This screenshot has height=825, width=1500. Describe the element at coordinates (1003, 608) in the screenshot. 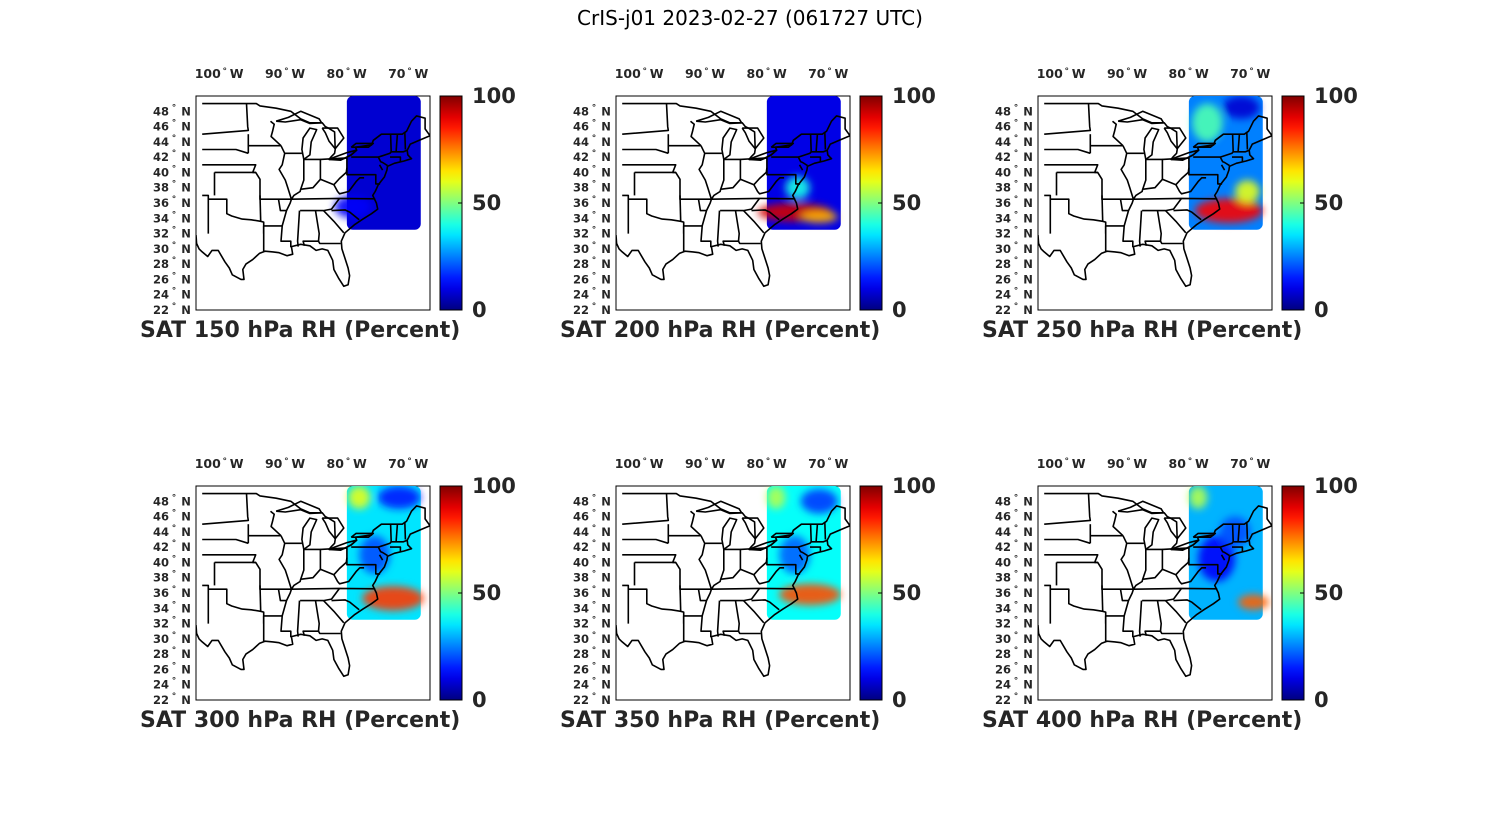

I see `latitude-tick-label: 34` at that location.